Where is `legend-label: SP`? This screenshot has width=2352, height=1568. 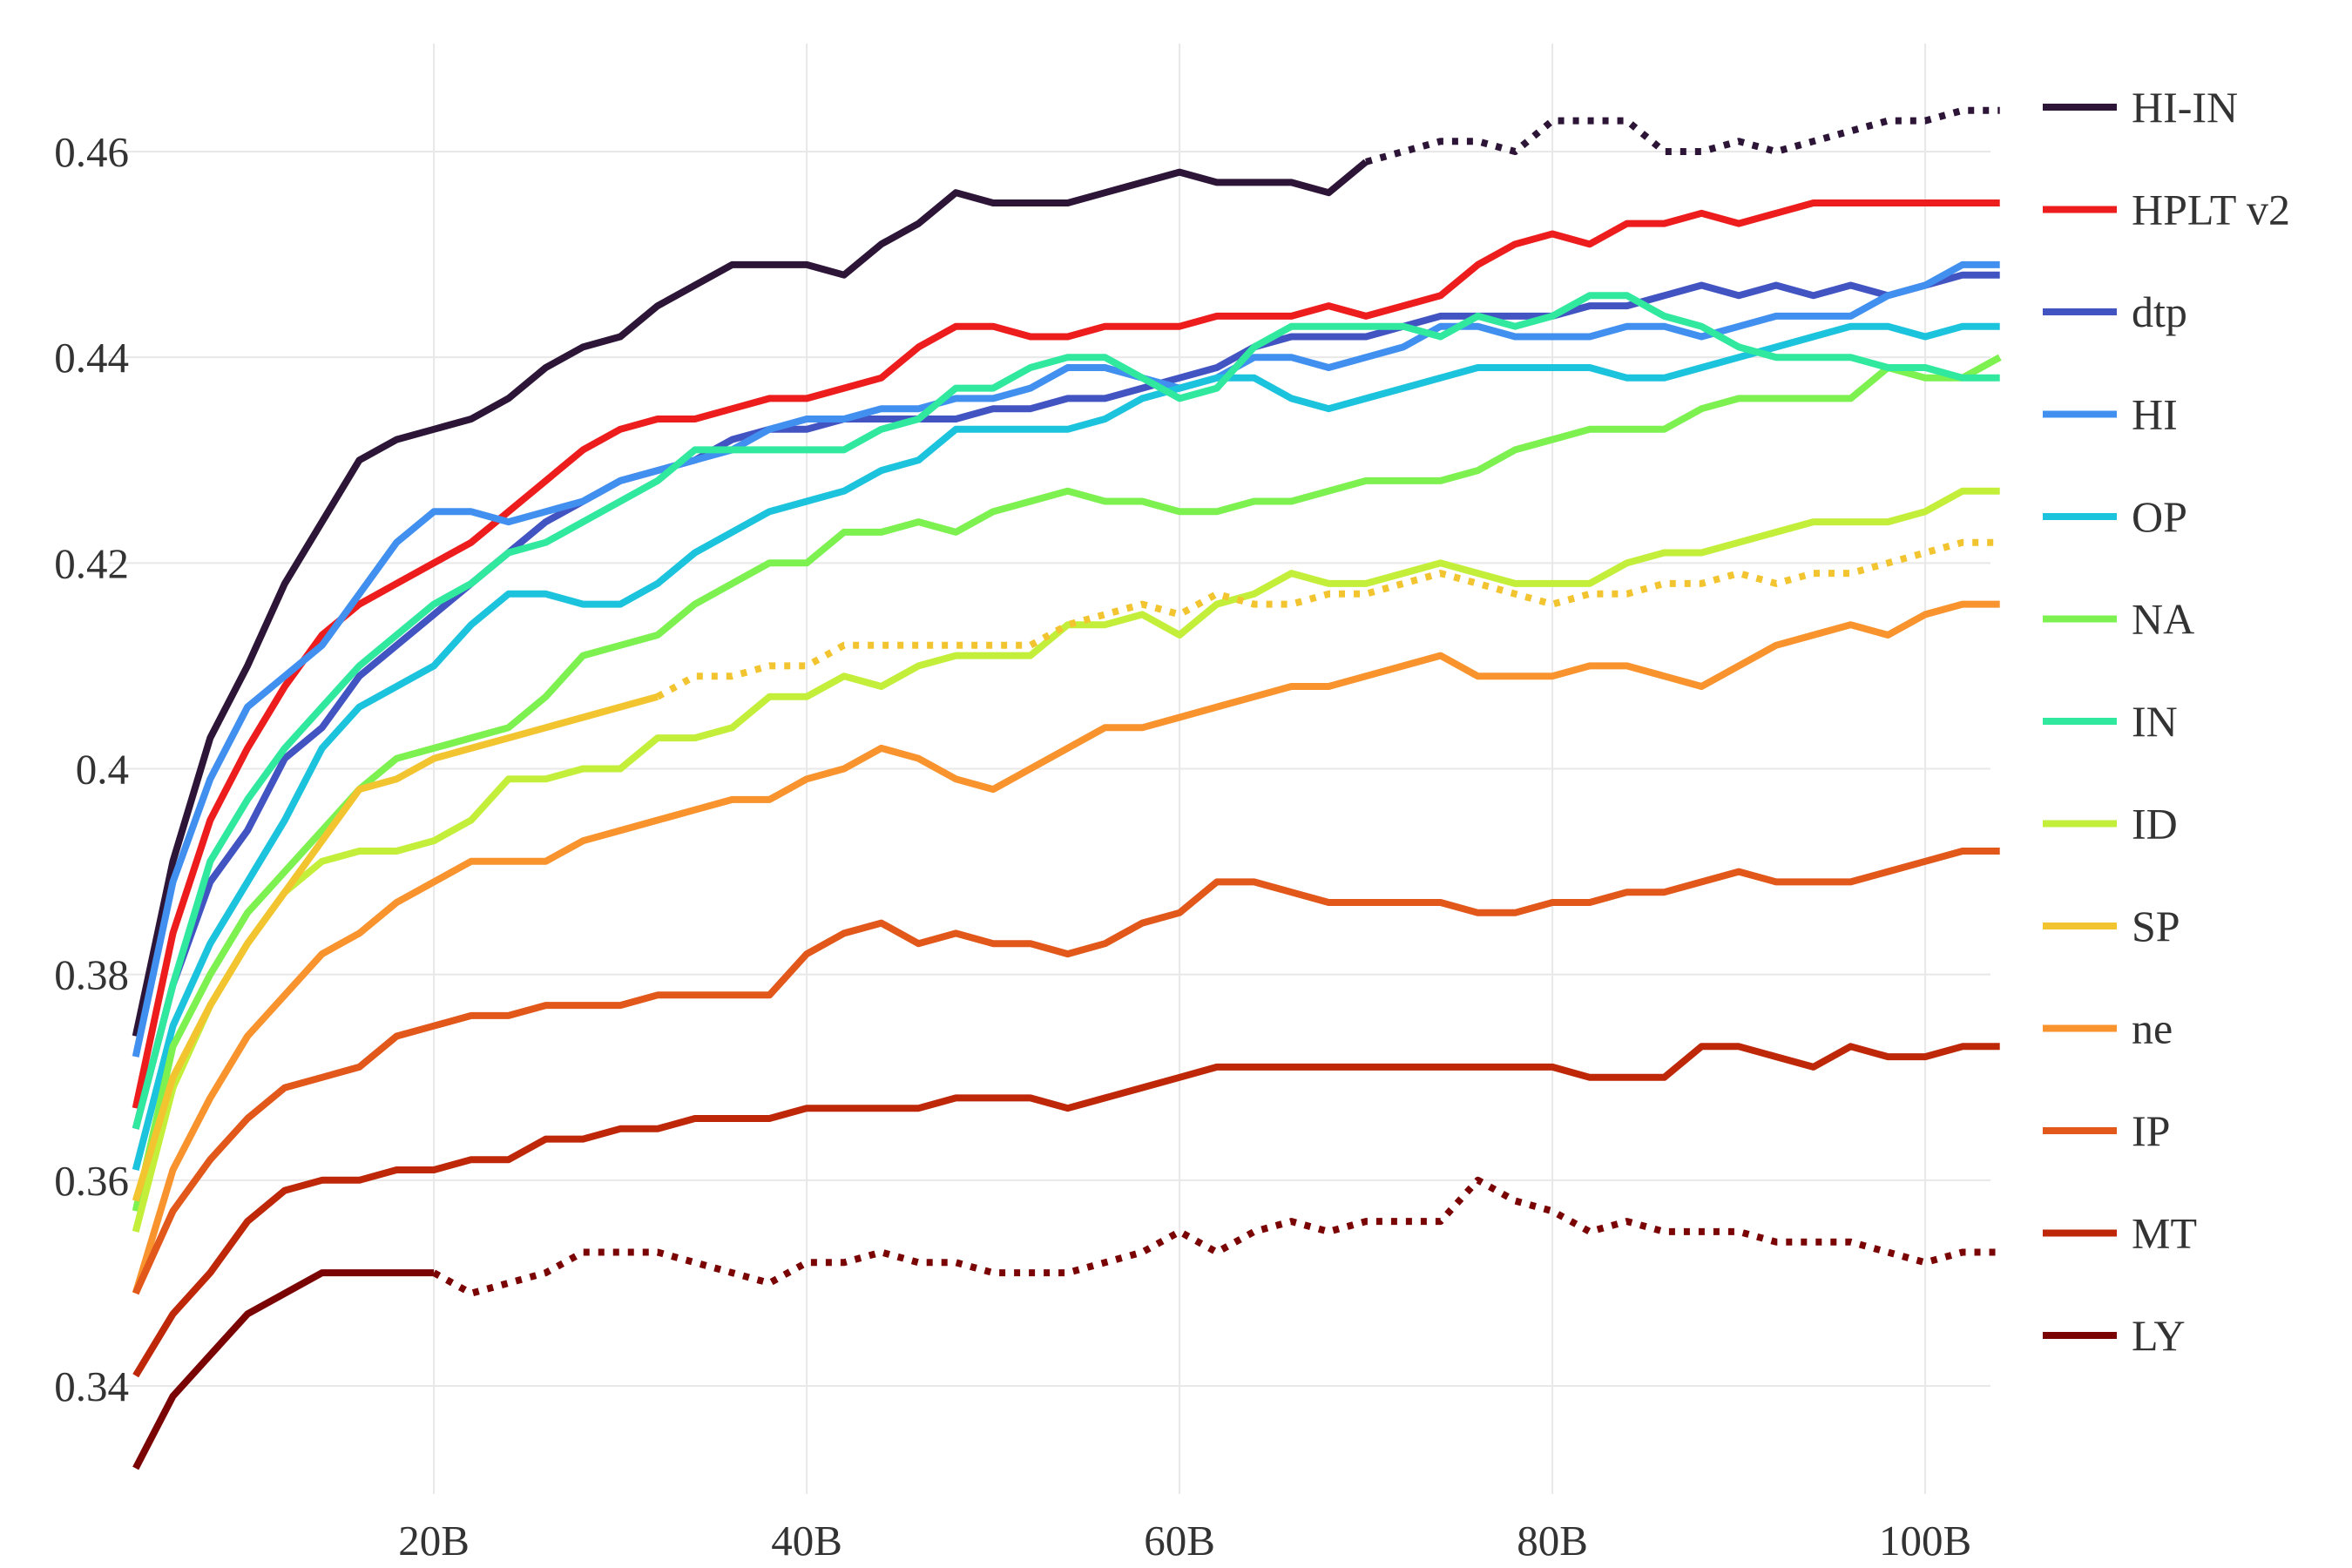 legend-label: SP is located at coordinates (2156, 926).